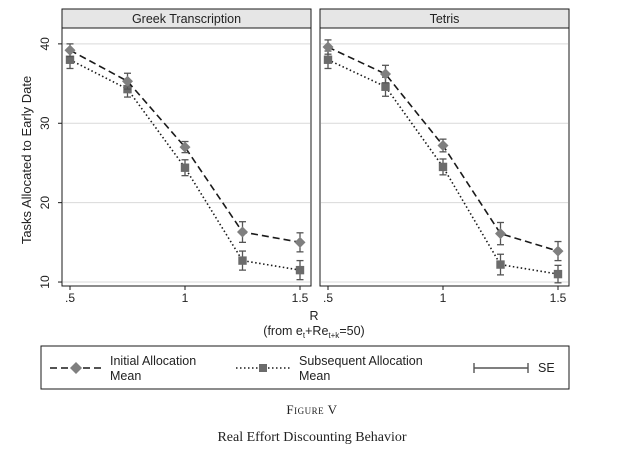 This screenshot has height=459, width=624. Describe the element at coordinates (361, 361) in the screenshot. I see `legend-label: Subsequent Allocation` at that location.